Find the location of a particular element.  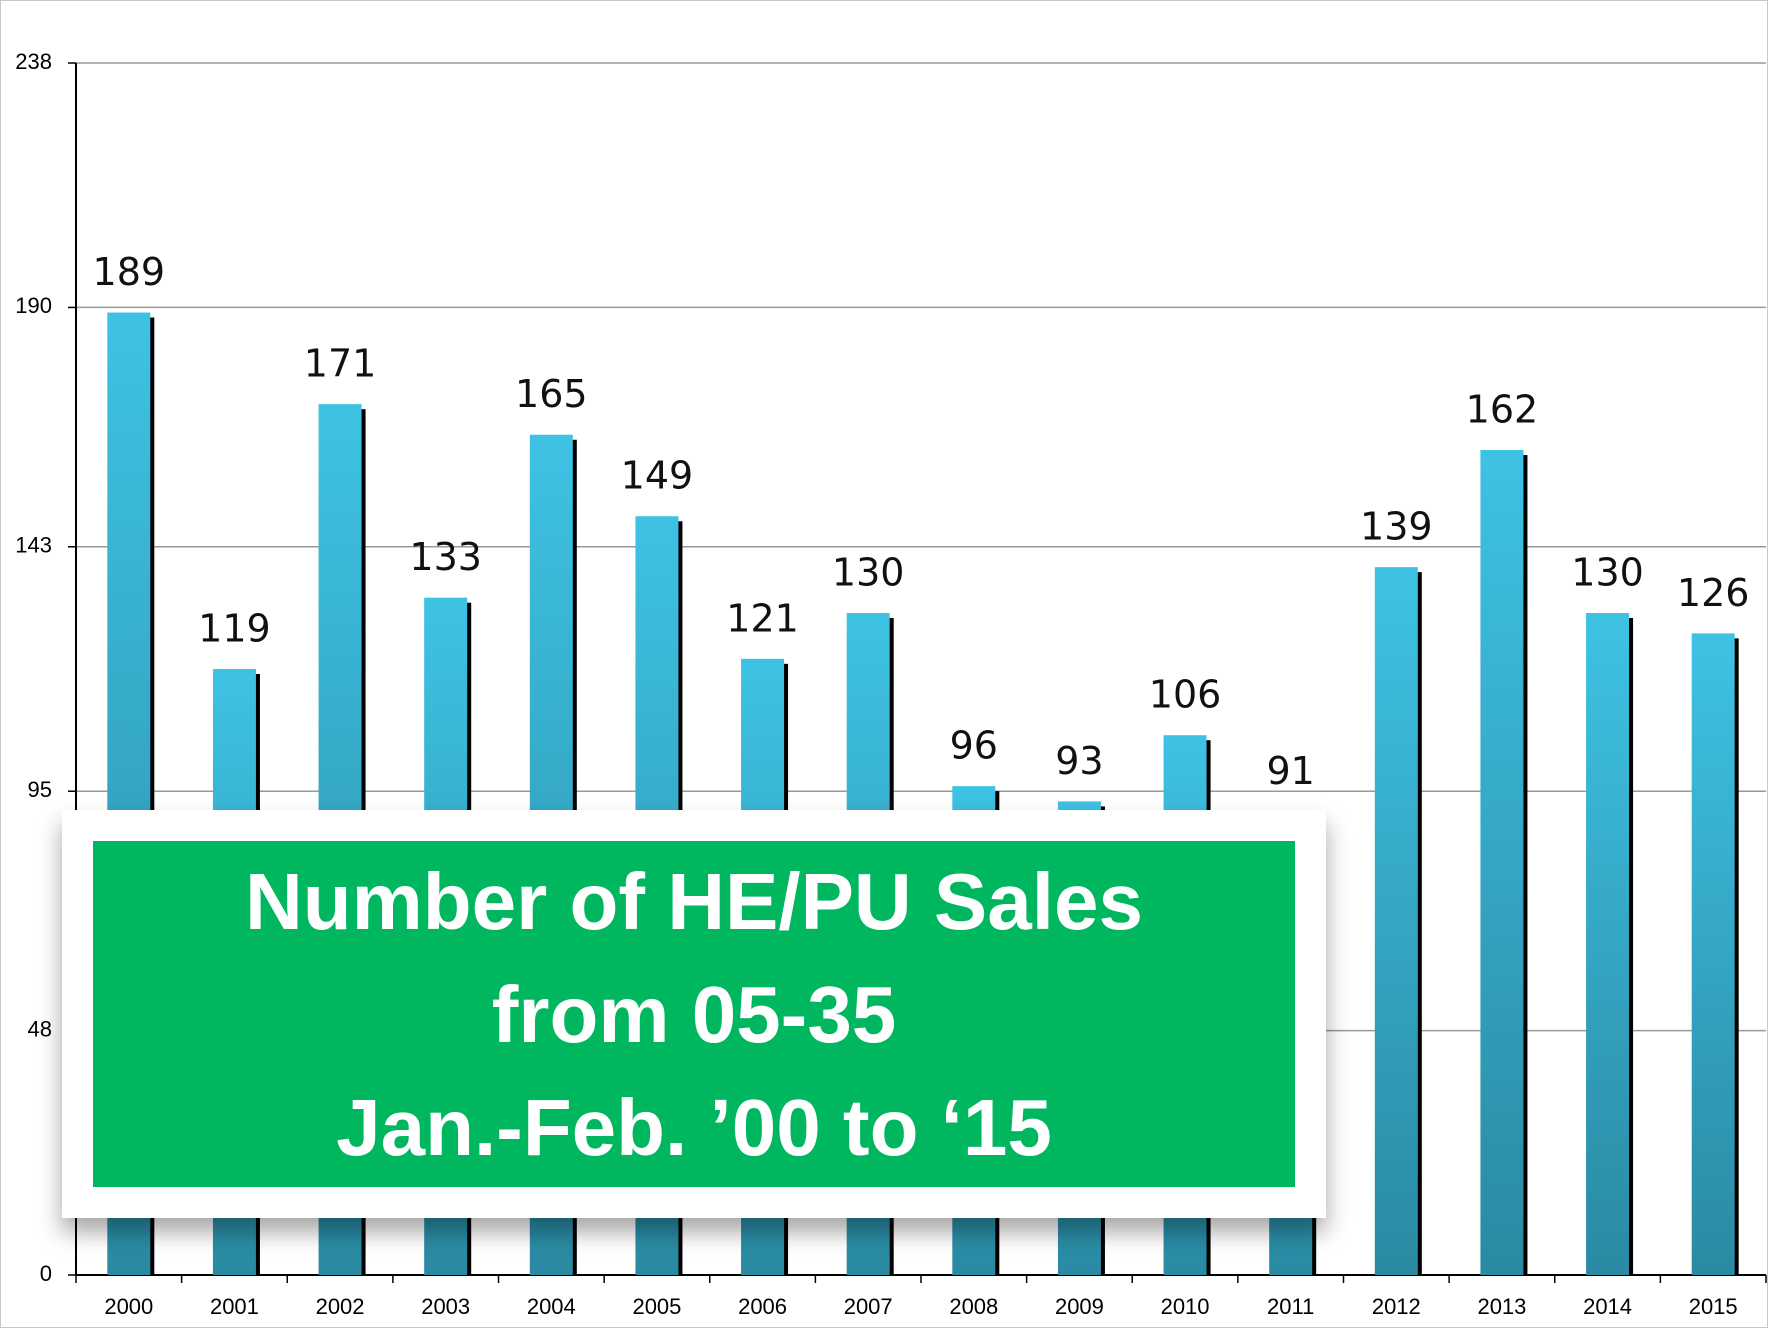

x-tick-label: 2015 is located at coordinates (1713, 1306).